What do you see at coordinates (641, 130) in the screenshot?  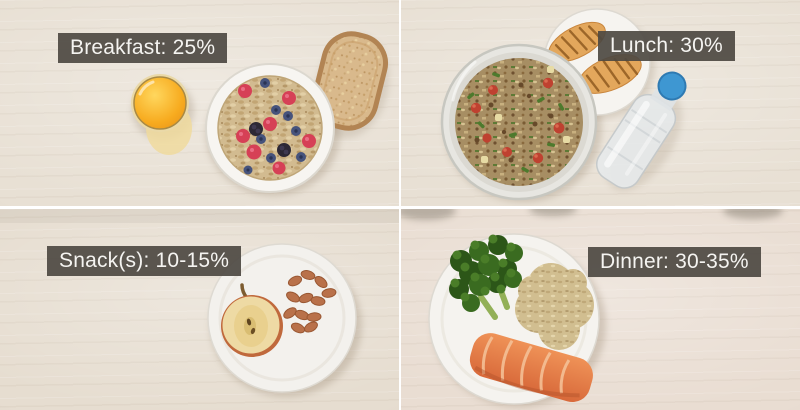 I see `water-bottle` at bounding box center [641, 130].